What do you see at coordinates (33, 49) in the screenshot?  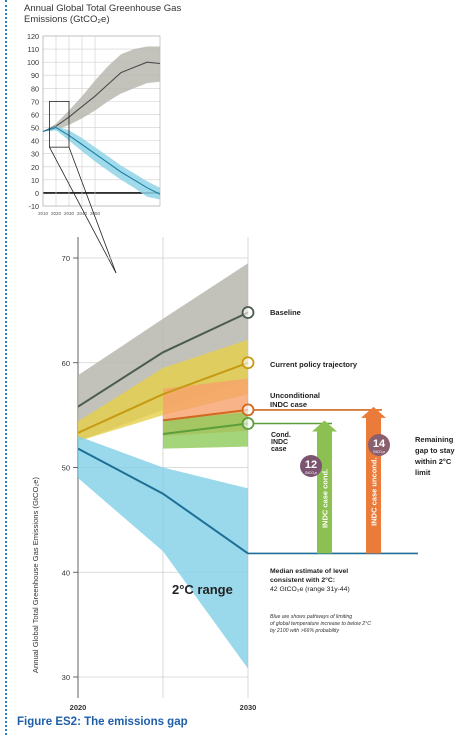 I see `inset-y-tick-label: 110` at bounding box center [33, 49].